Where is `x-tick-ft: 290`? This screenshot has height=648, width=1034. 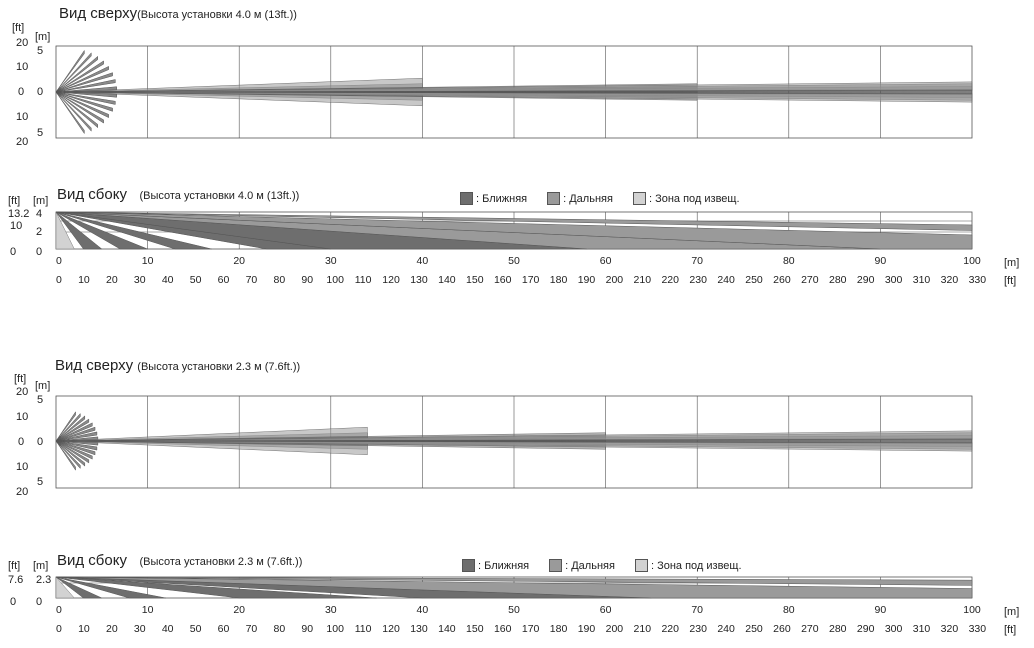 x-tick-ft: 290 is located at coordinates (865, 280).